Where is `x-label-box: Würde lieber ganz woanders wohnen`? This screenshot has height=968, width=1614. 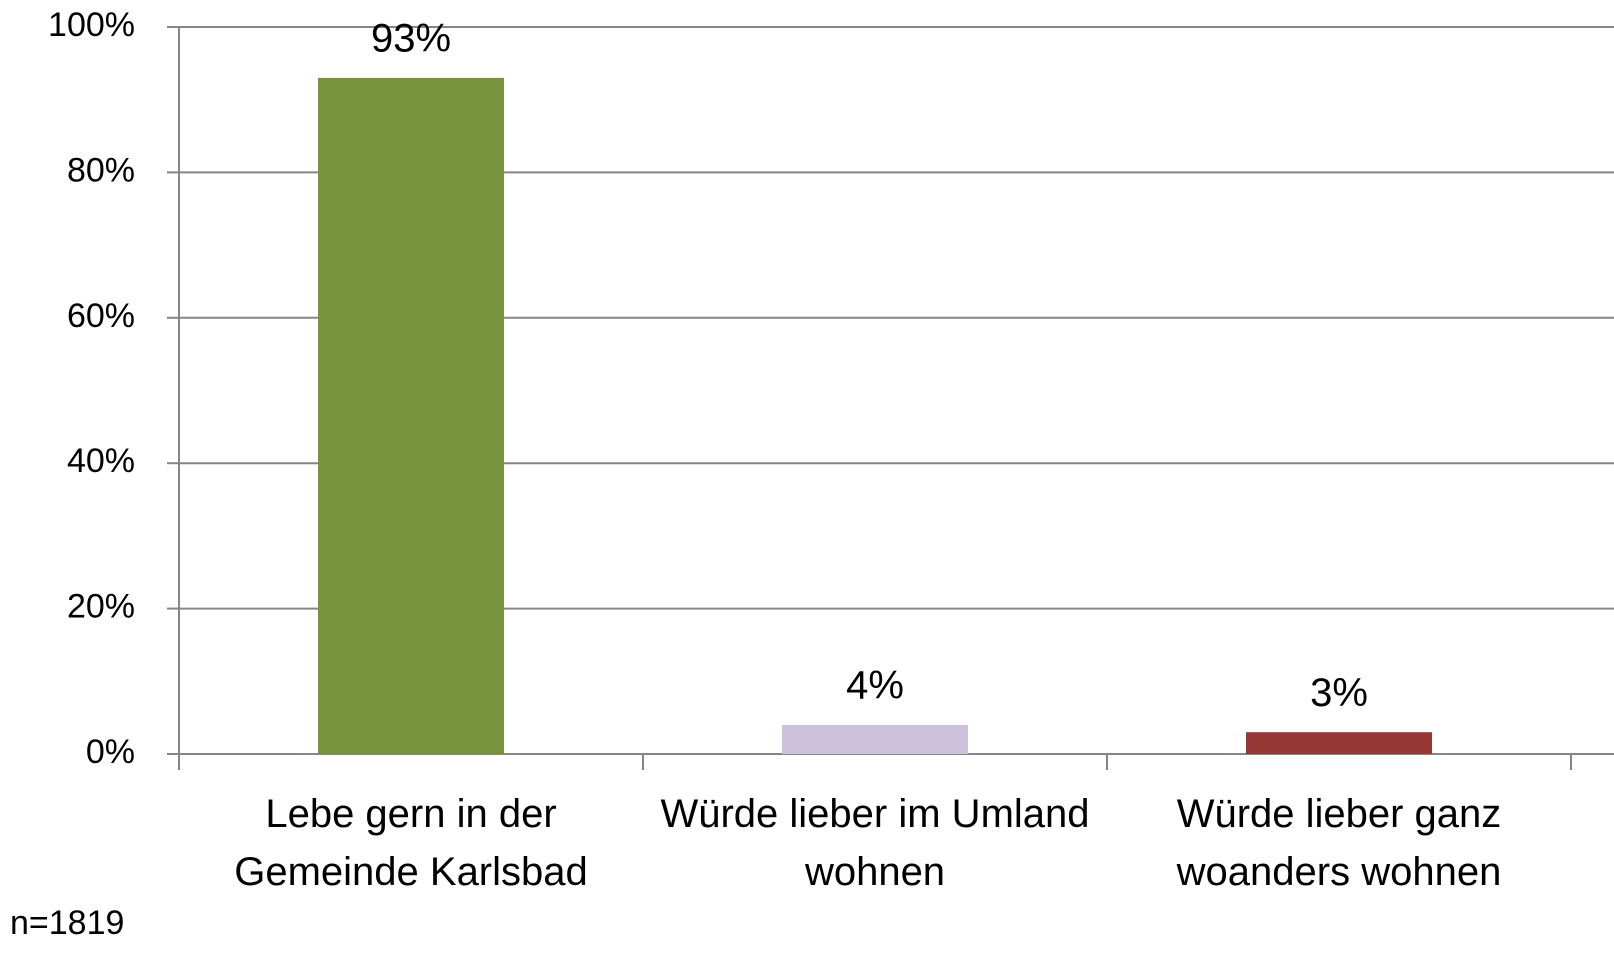 x-label-box: Würde lieber ganz woanders wohnen is located at coordinates (1339, 843).